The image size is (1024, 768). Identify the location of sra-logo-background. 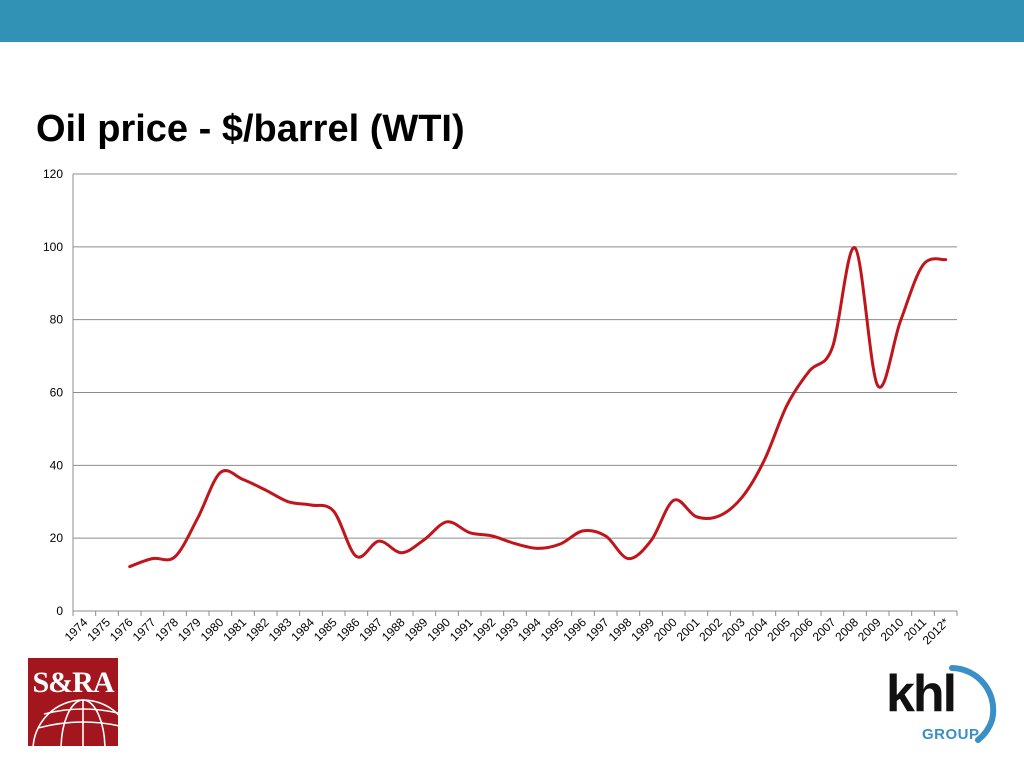
(73, 702).